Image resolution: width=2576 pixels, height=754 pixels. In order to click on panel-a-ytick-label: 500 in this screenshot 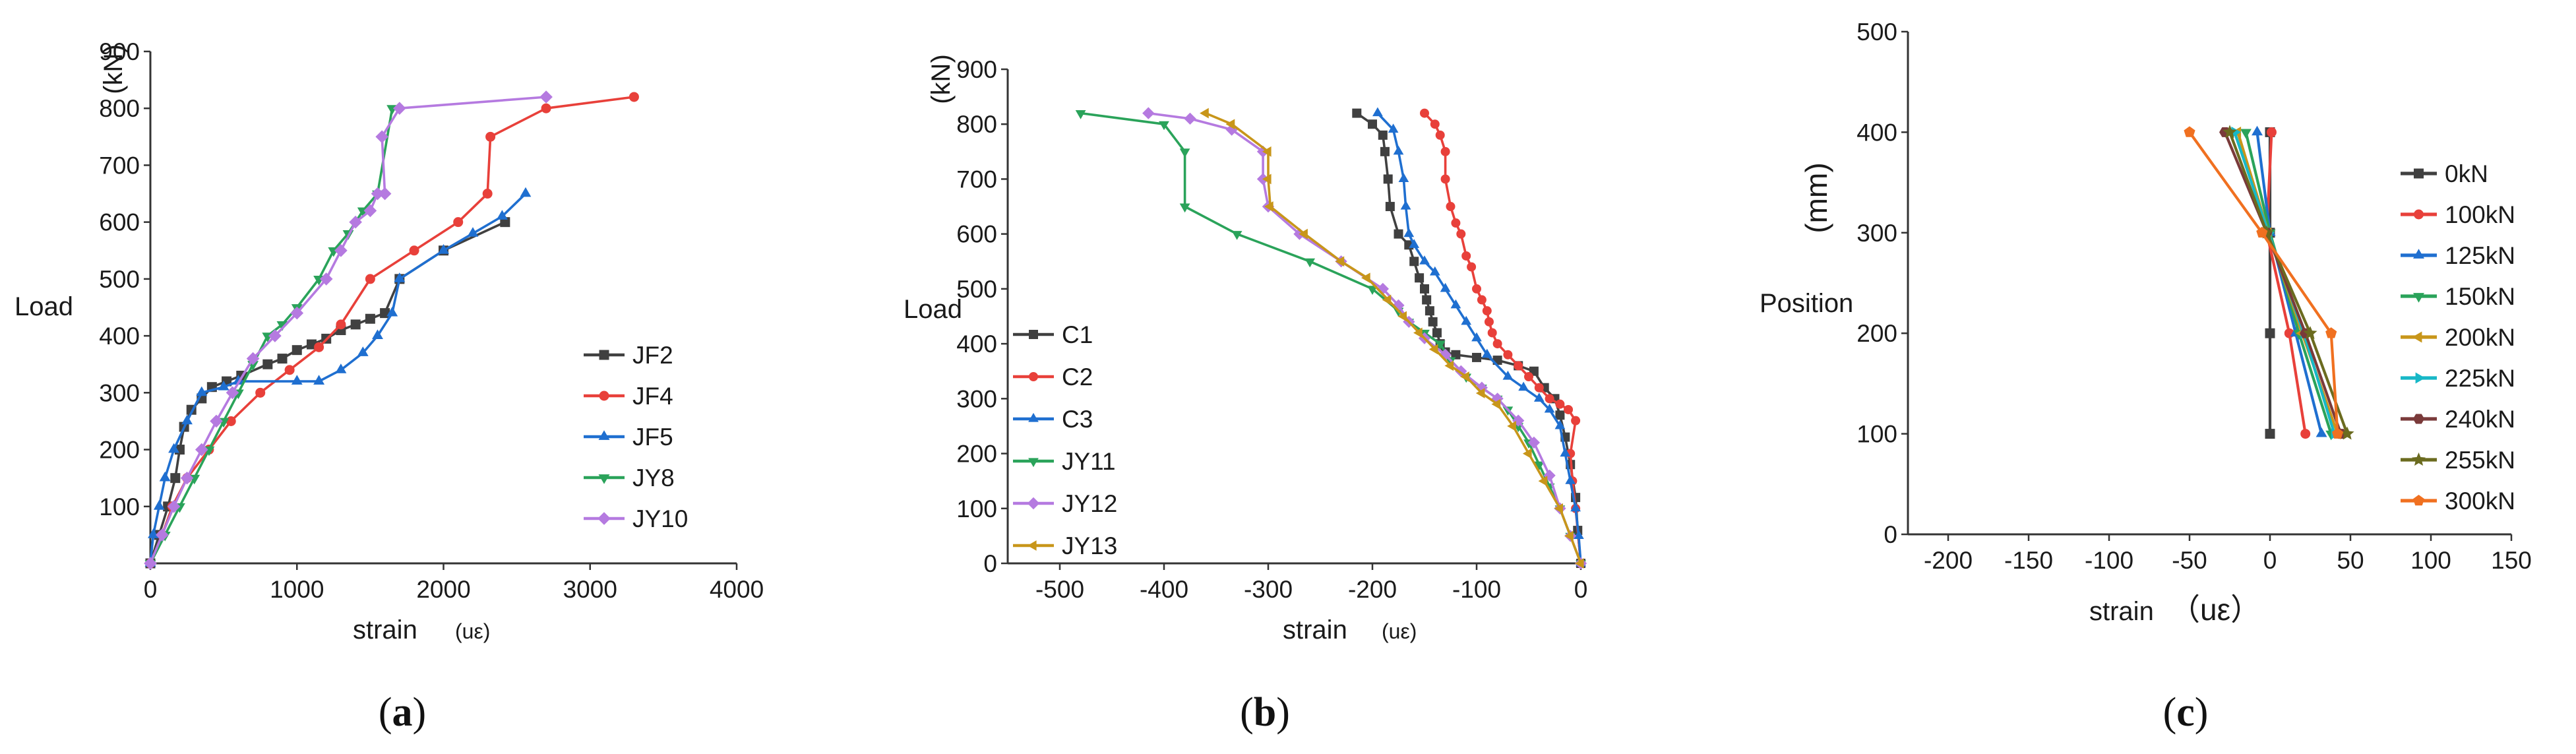, I will do `click(119, 280)`.